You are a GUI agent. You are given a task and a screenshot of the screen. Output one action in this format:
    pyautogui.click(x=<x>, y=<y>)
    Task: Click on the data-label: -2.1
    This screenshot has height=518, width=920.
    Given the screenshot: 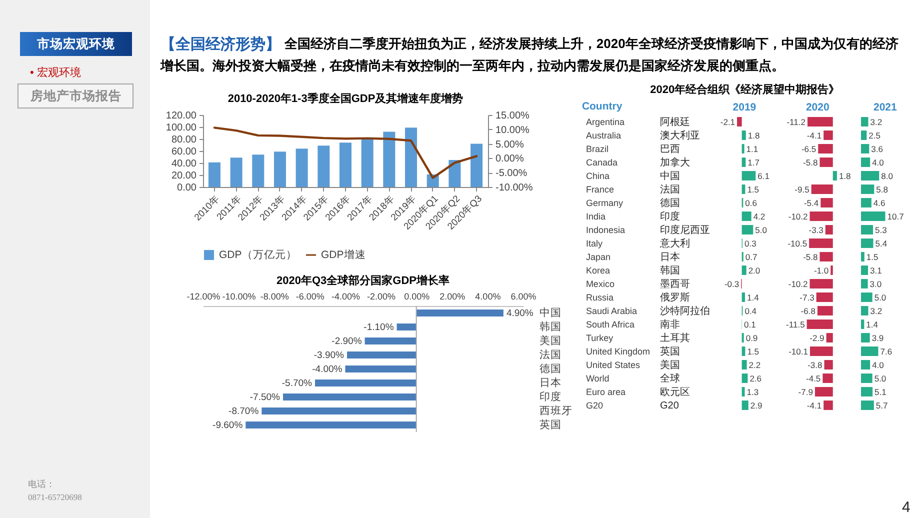 What is the action you would take?
    pyautogui.click(x=728, y=121)
    